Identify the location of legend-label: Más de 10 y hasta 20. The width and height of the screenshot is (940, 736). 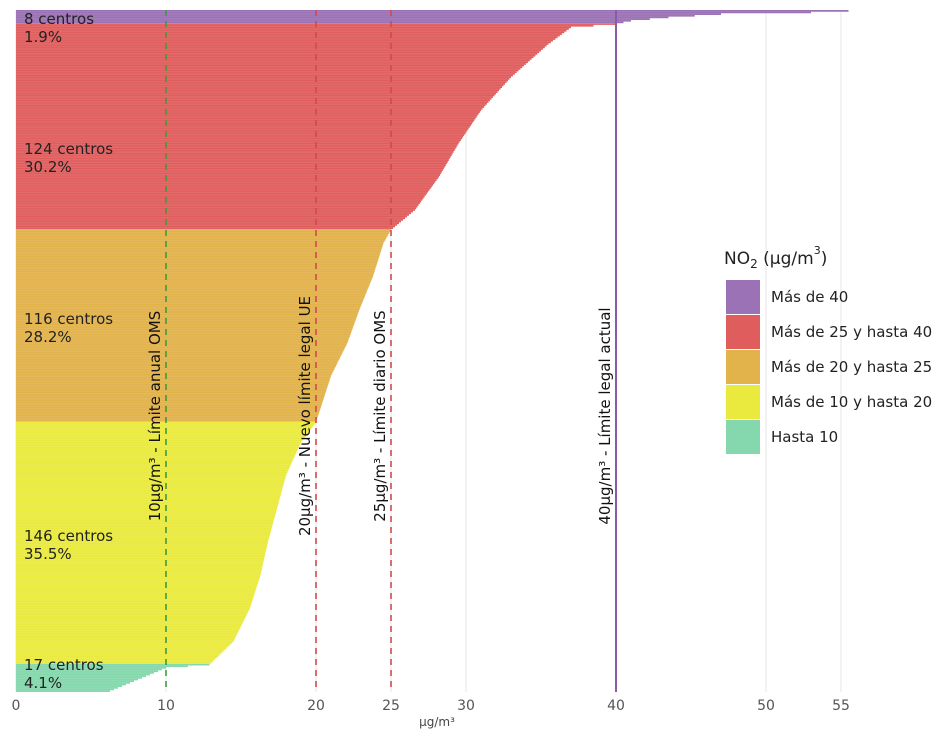
(851, 402).